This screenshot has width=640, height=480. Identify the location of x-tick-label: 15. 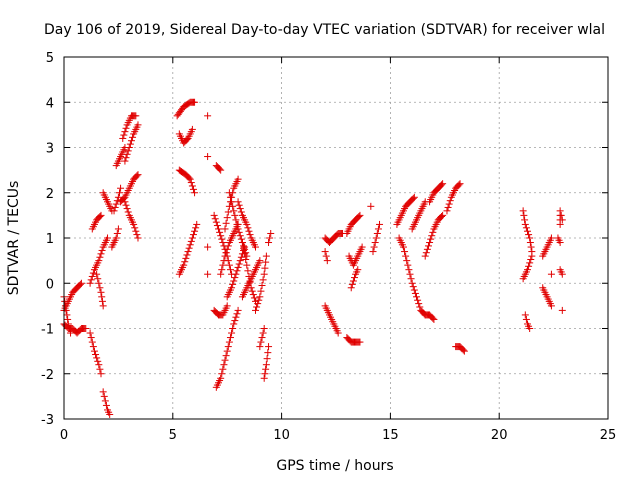
(390, 435).